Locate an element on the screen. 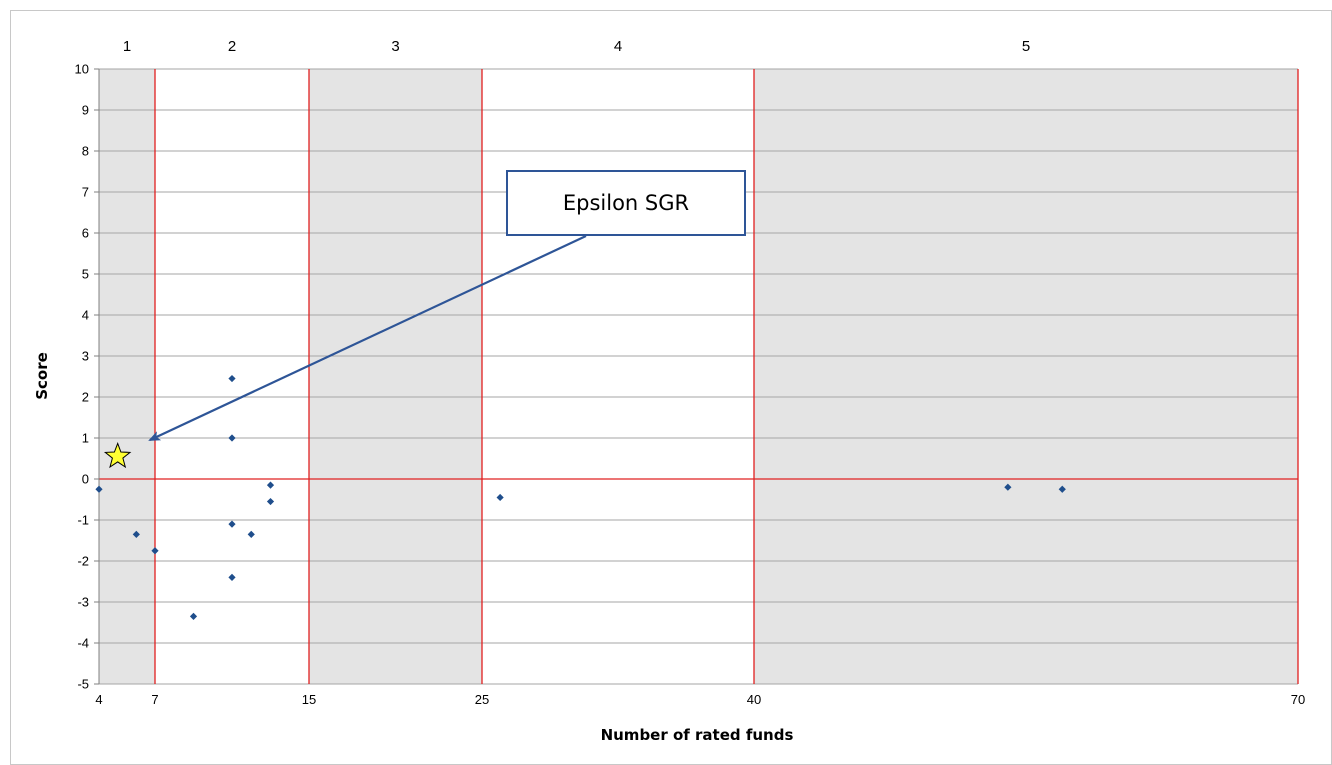 This screenshot has width=1332, height=765. y-tick-label: -3 is located at coordinates (83, 602).